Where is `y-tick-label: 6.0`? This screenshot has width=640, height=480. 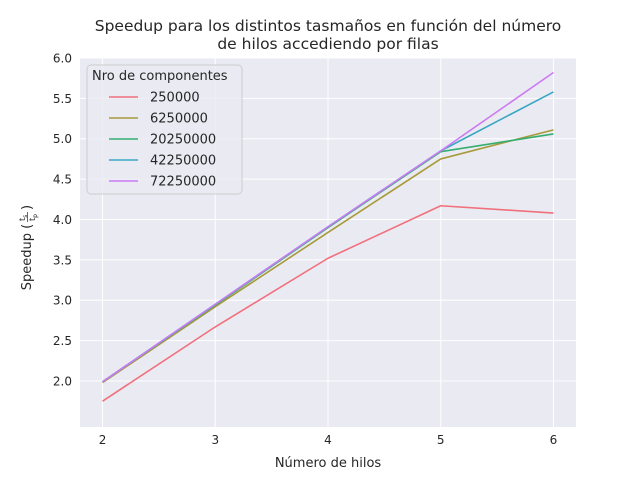 y-tick-label: 6.0 is located at coordinates (62, 59).